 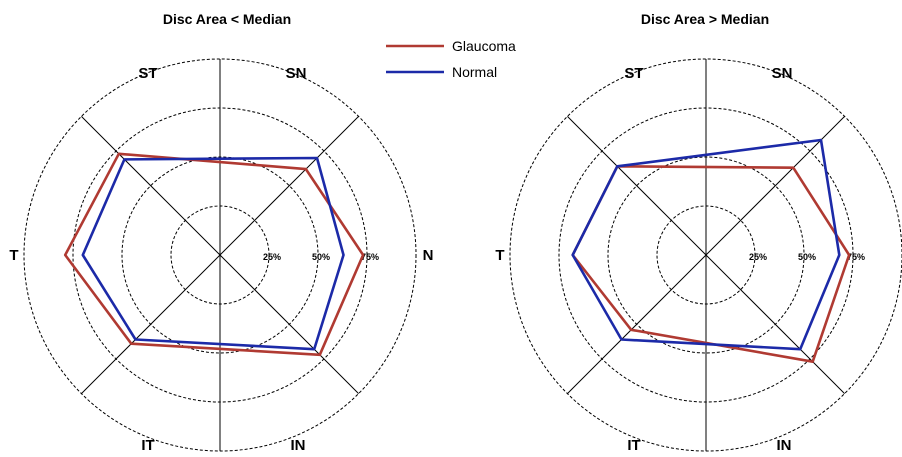 I want to click on legend: Glaucoma Normal, so click(x=451, y=59).